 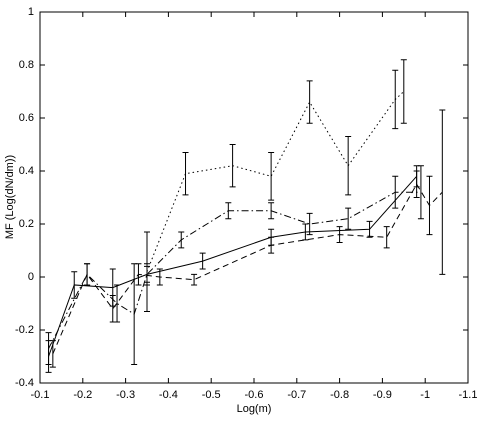 I want to click on y-tick-label: 0.2, so click(x=26, y=224).